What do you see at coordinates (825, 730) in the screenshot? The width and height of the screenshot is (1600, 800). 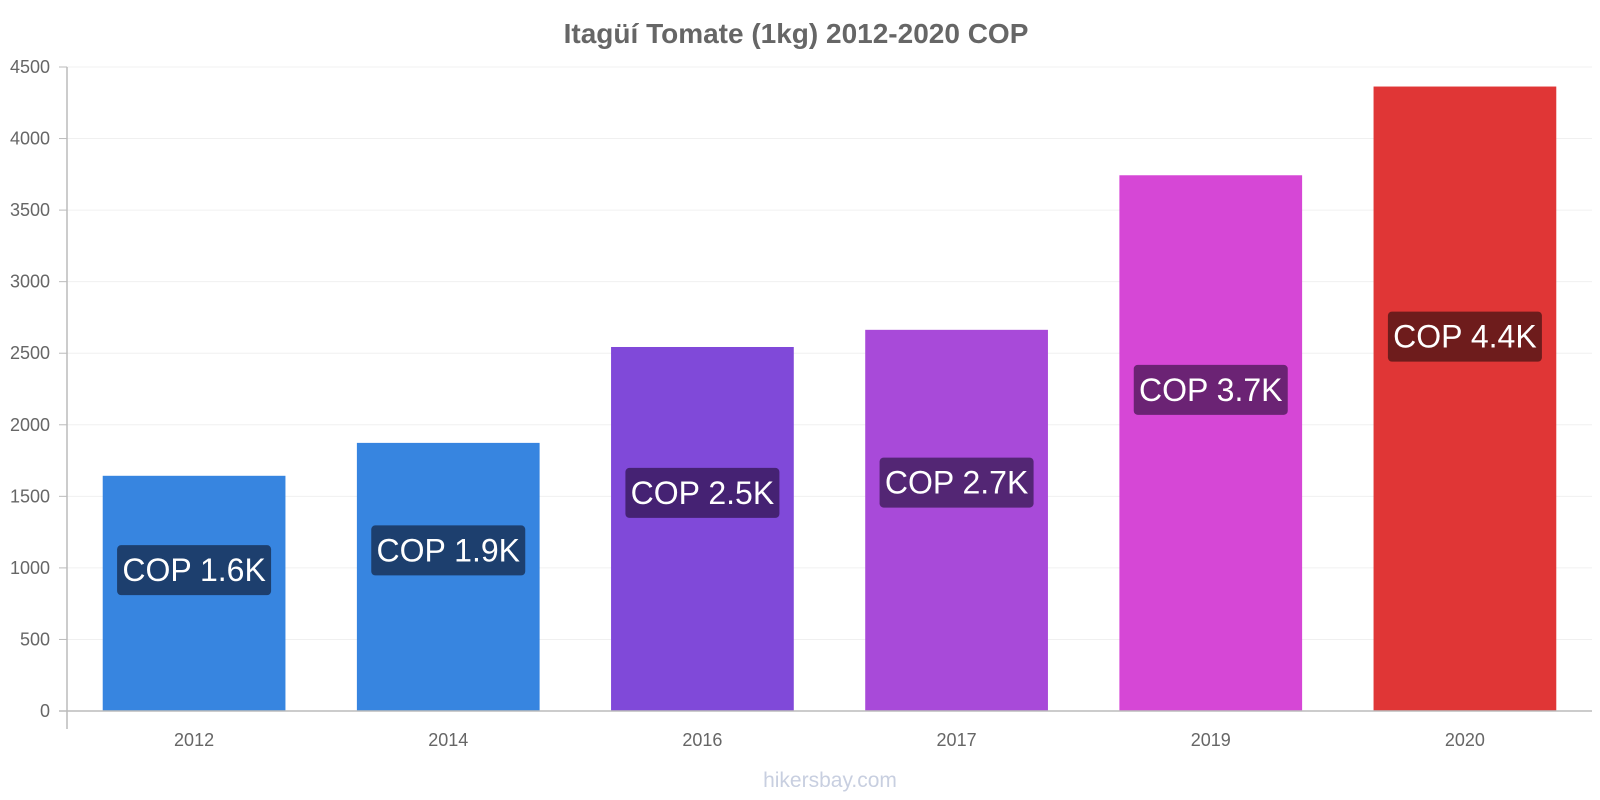 I see `x-axis: 2012 2014 2016 2017 2019 2020` at bounding box center [825, 730].